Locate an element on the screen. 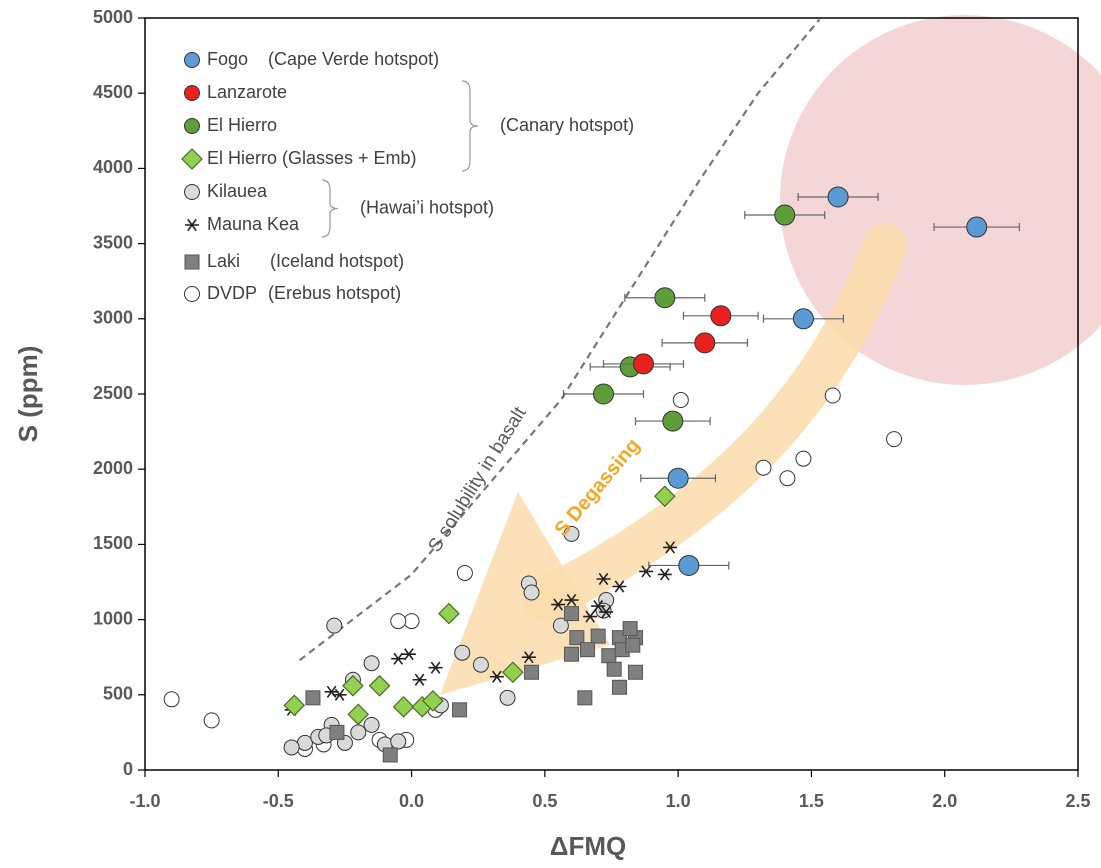  legend-entry: Kilauea is located at coordinates (226, 191).